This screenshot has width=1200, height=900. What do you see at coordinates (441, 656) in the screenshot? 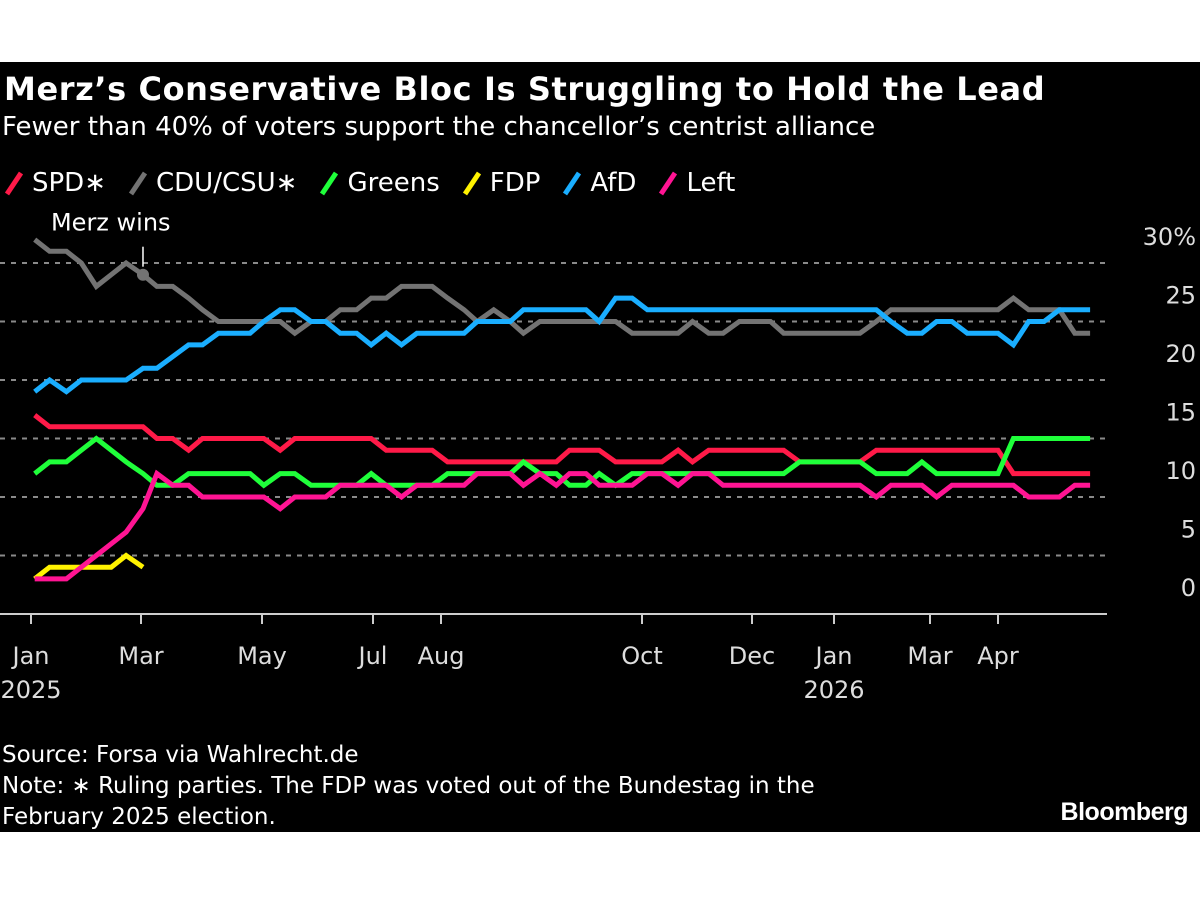
I see `x-tick-label: Aug` at bounding box center [441, 656].